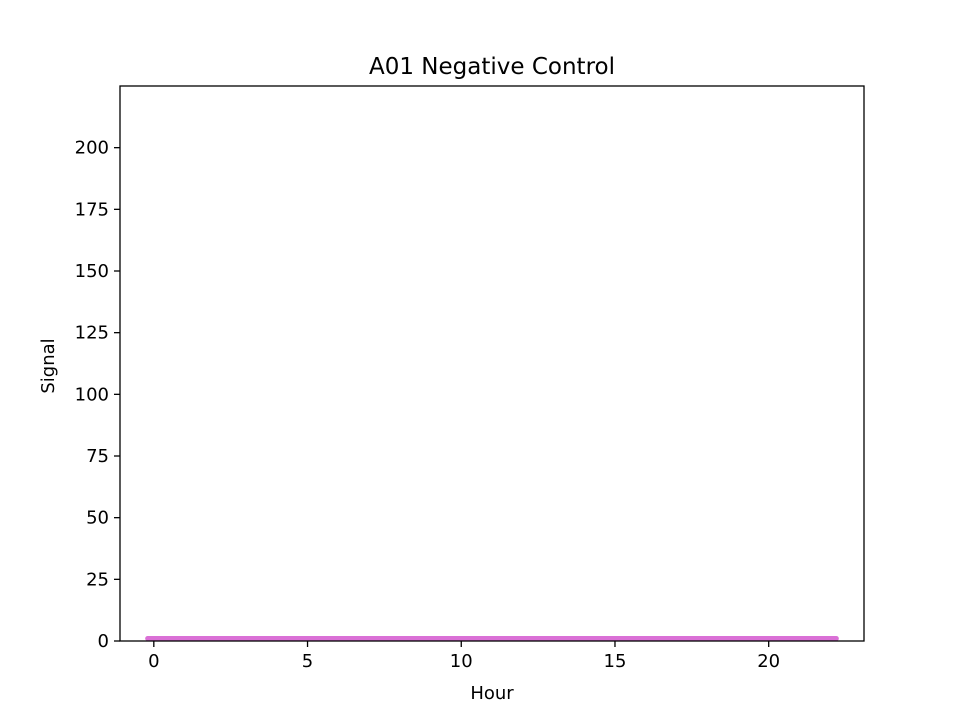 Image resolution: width=960 pixels, height=720 pixels. I want to click on y-axis-label: Signal, so click(48, 365).